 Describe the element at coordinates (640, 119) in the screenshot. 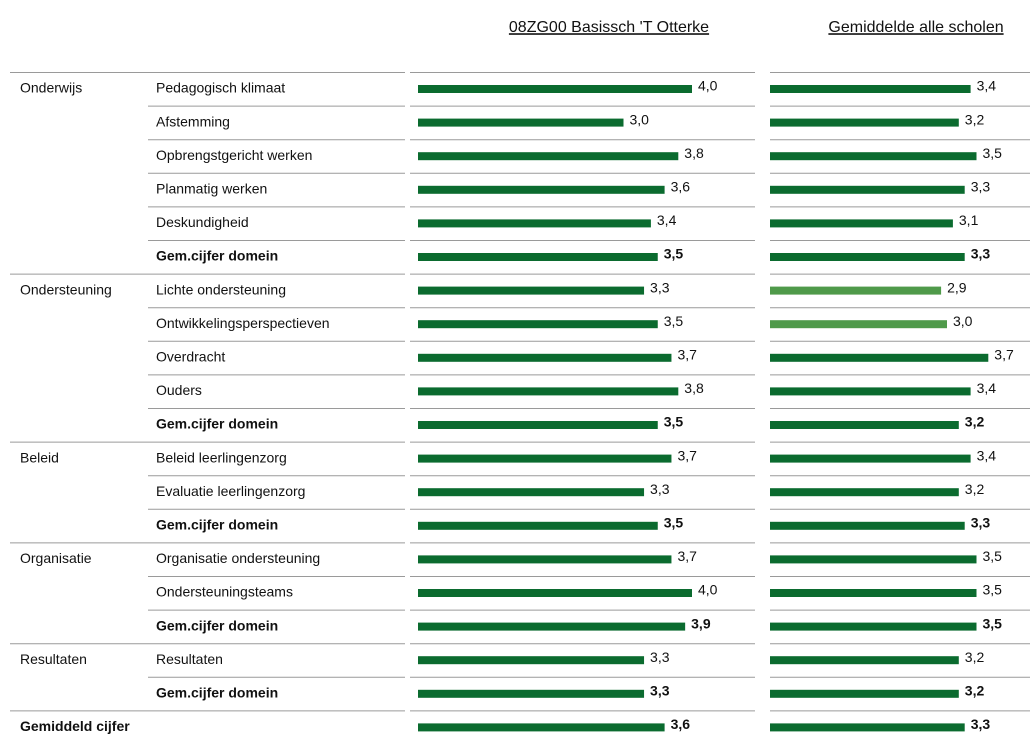

I see `school-value: 3,0` at that location.